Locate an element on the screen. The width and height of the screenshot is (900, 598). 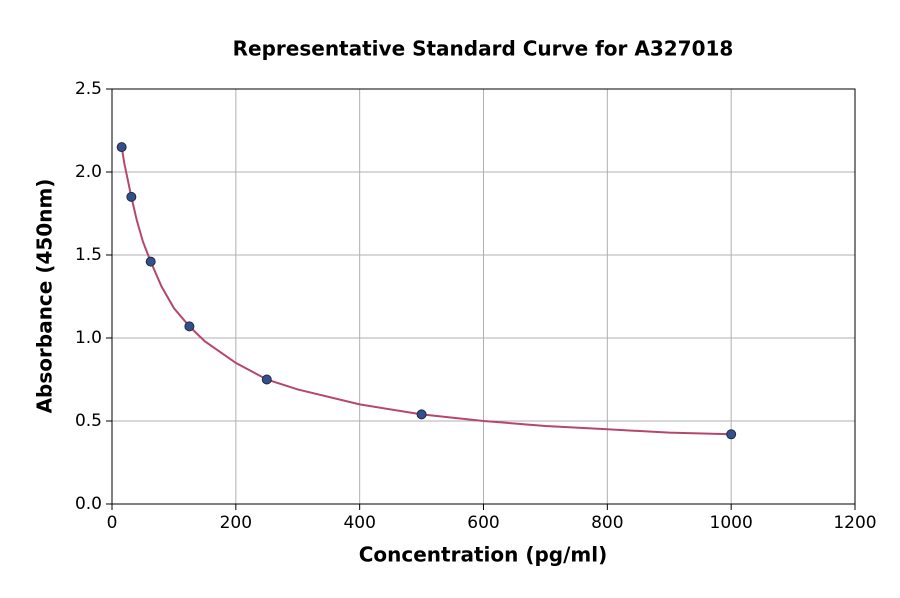
x-tick-label: 1200 is located at coordinates (854, 523).